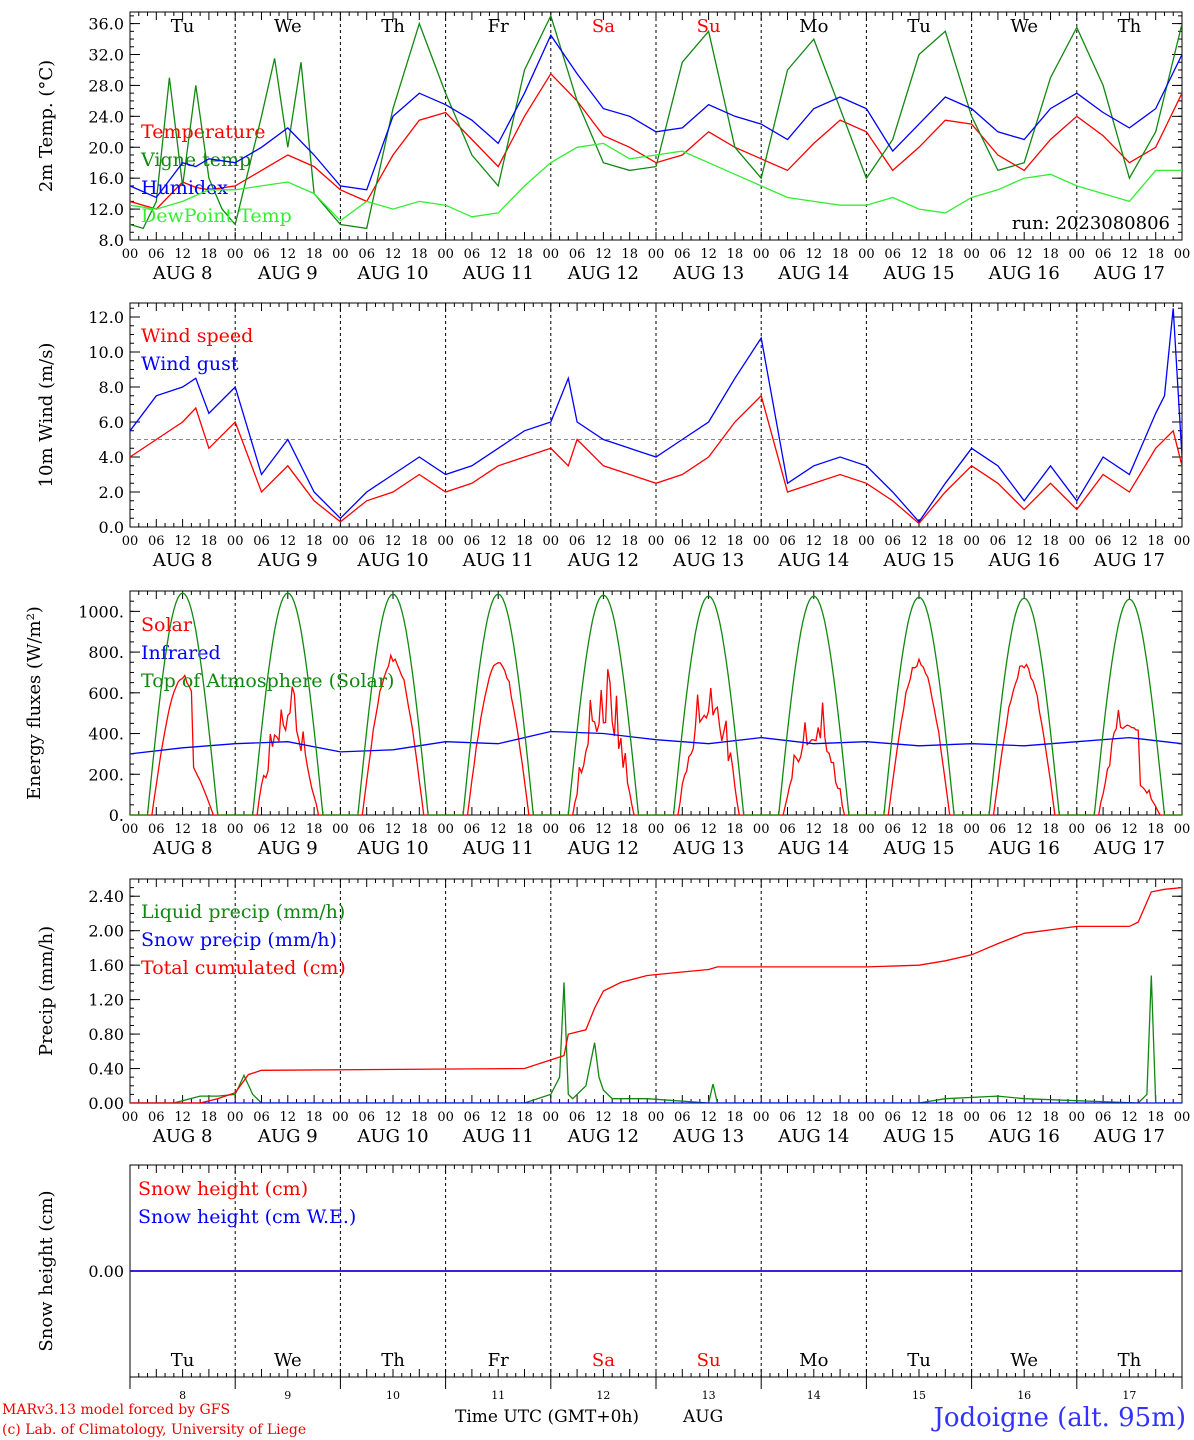  I want to click on y-tick-label: 400., so click(106, 734).